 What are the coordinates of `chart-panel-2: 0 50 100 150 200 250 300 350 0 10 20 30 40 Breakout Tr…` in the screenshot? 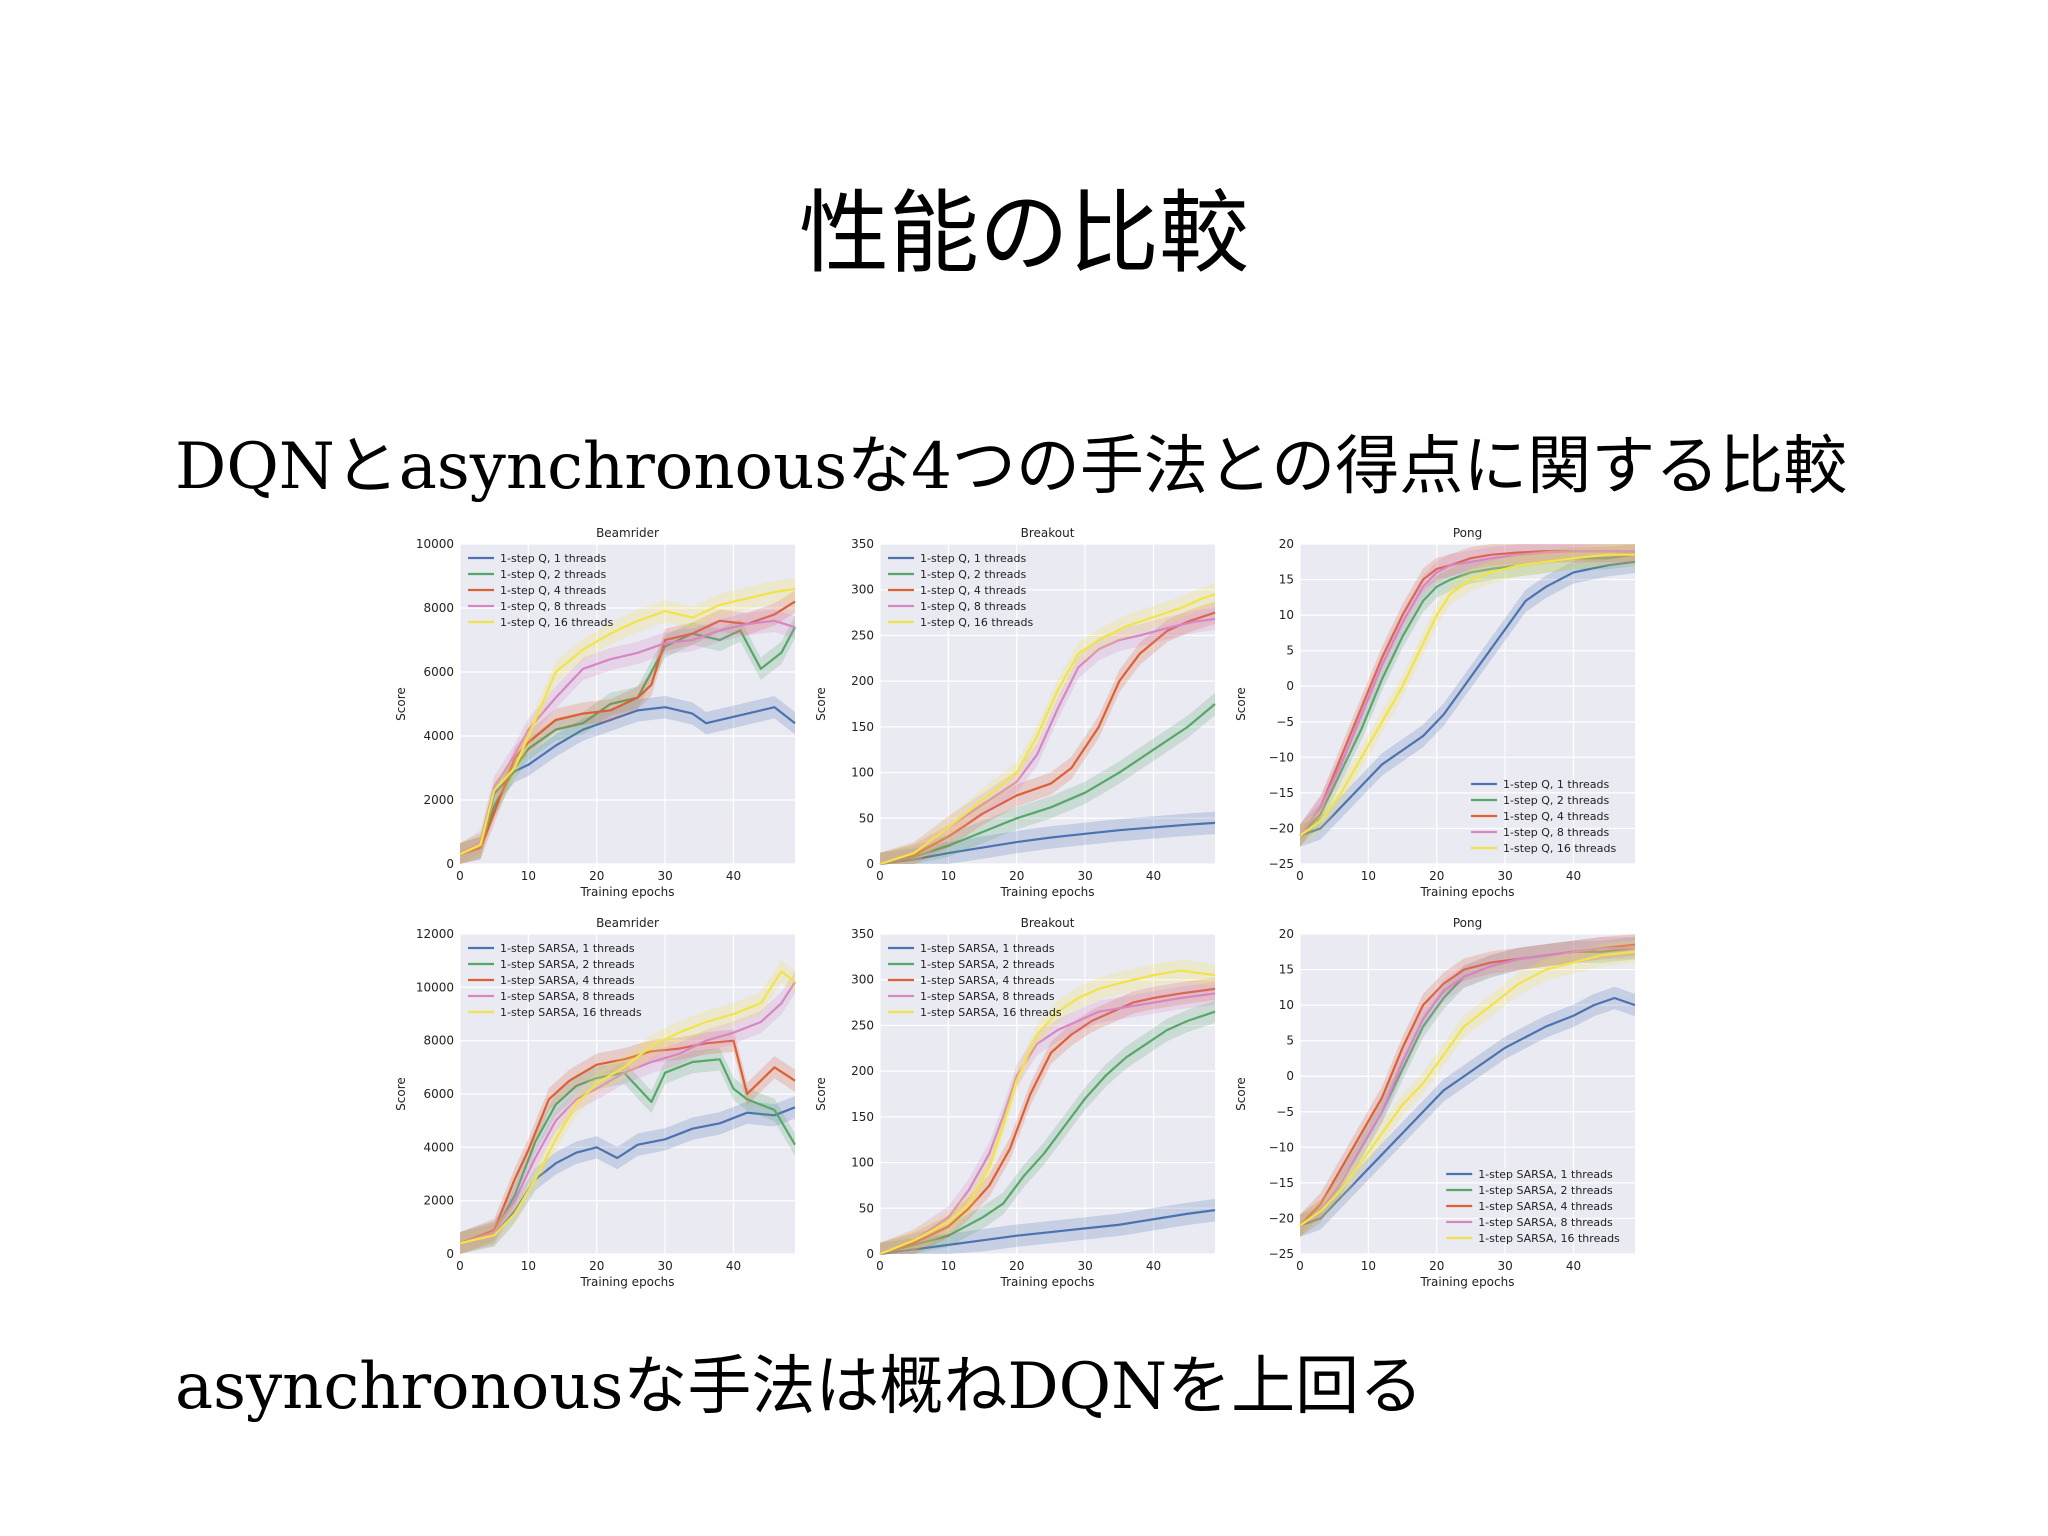 It's located at (1015, 712).